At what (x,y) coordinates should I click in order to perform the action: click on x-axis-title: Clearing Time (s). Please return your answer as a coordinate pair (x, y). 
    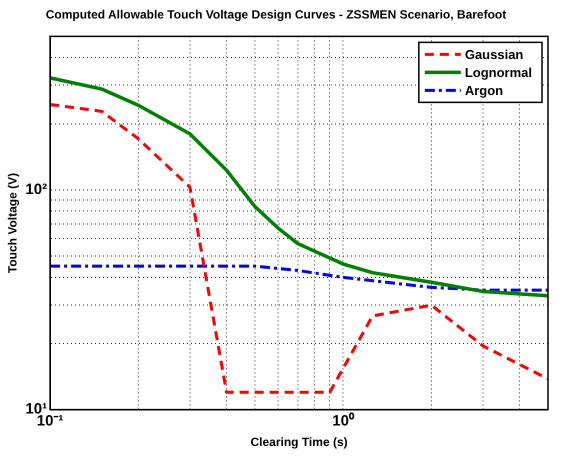
    Looking at the image, I should click on (299, 442).